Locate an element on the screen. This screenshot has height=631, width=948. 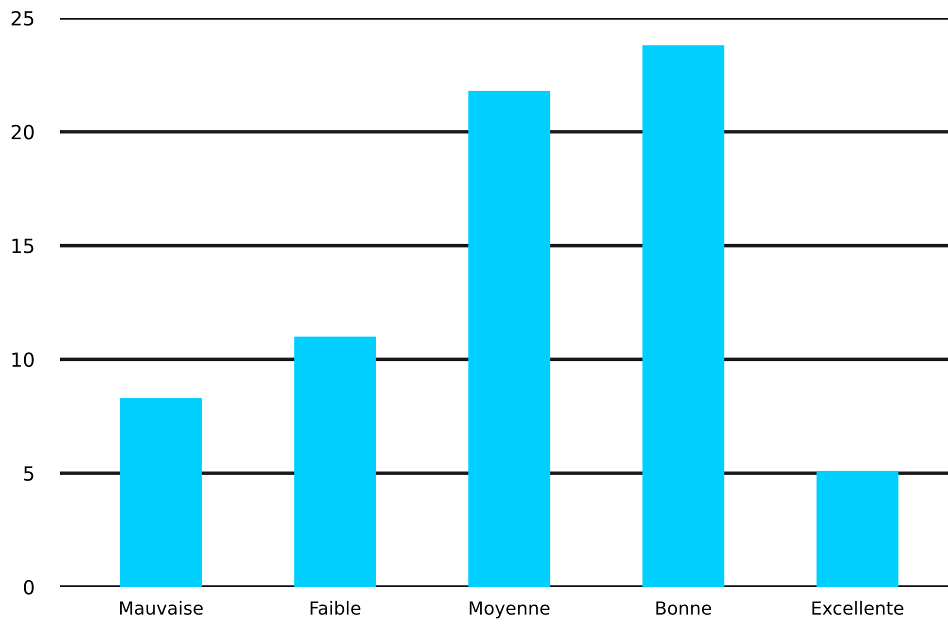
x-tick-label: Bonne is located at coordinates (684, 608).